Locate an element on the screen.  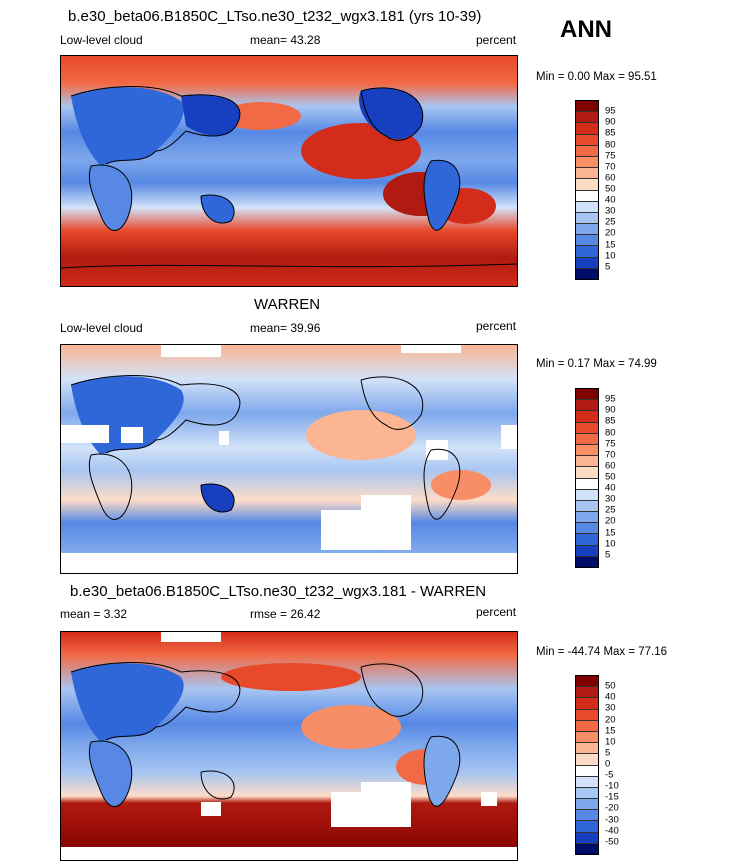
panel2-mean-label: mean= 39.96 is located at coordinates (285, 328).